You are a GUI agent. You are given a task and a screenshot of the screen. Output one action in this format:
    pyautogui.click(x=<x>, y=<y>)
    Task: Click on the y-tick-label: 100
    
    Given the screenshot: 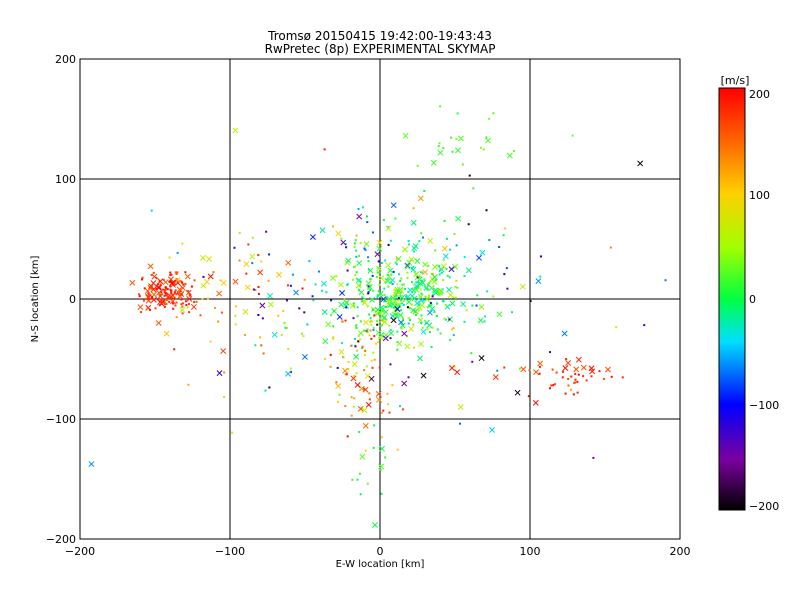 What is the action you would take?
    pyautogui.click(x=65, y=179)
    